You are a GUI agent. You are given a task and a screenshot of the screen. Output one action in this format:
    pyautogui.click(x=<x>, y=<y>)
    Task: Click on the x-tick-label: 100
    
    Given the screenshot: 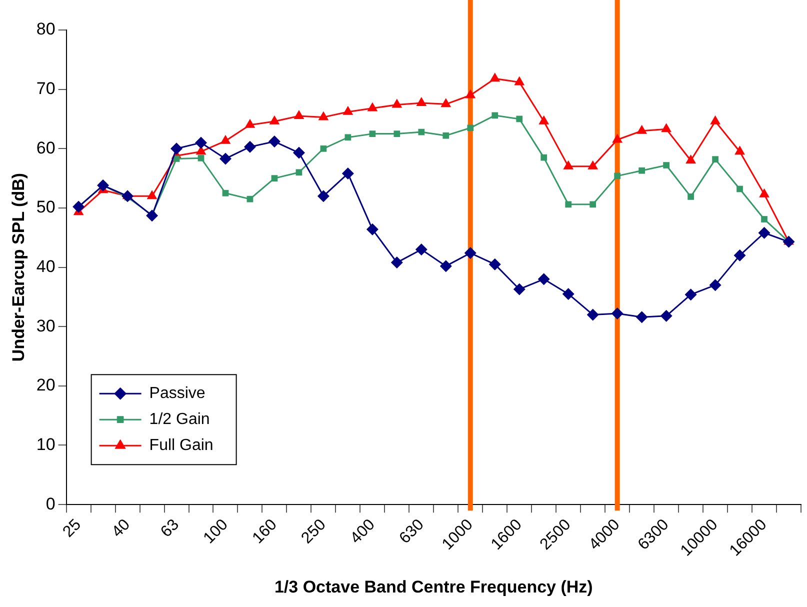 What is the action you would take?
    pyautogui.click(x=216, y=532)
    